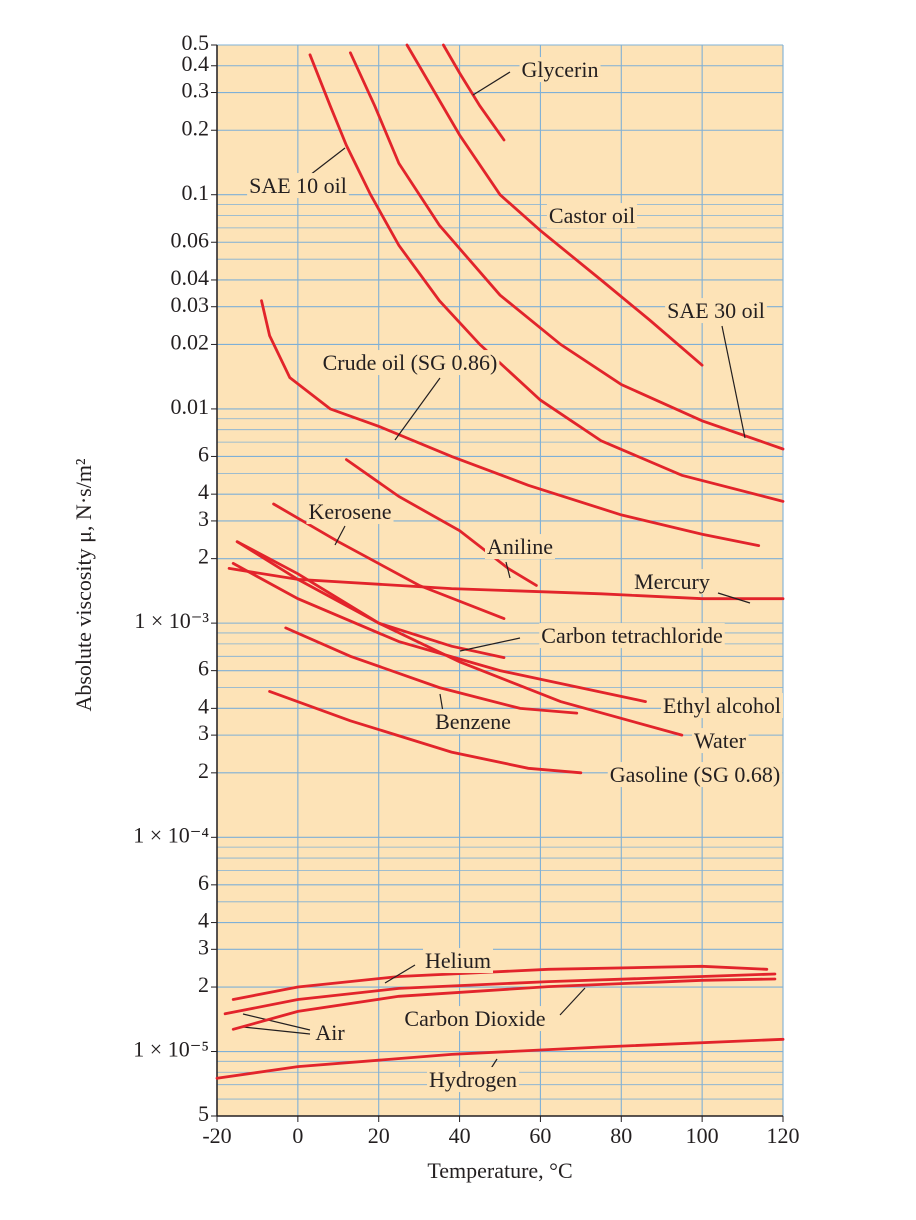 Image resolution: width=916 pixels, height=1220 pixels. I want to click on y-tick-label: 1 × 10⁻⁵, so click(171, 1049).